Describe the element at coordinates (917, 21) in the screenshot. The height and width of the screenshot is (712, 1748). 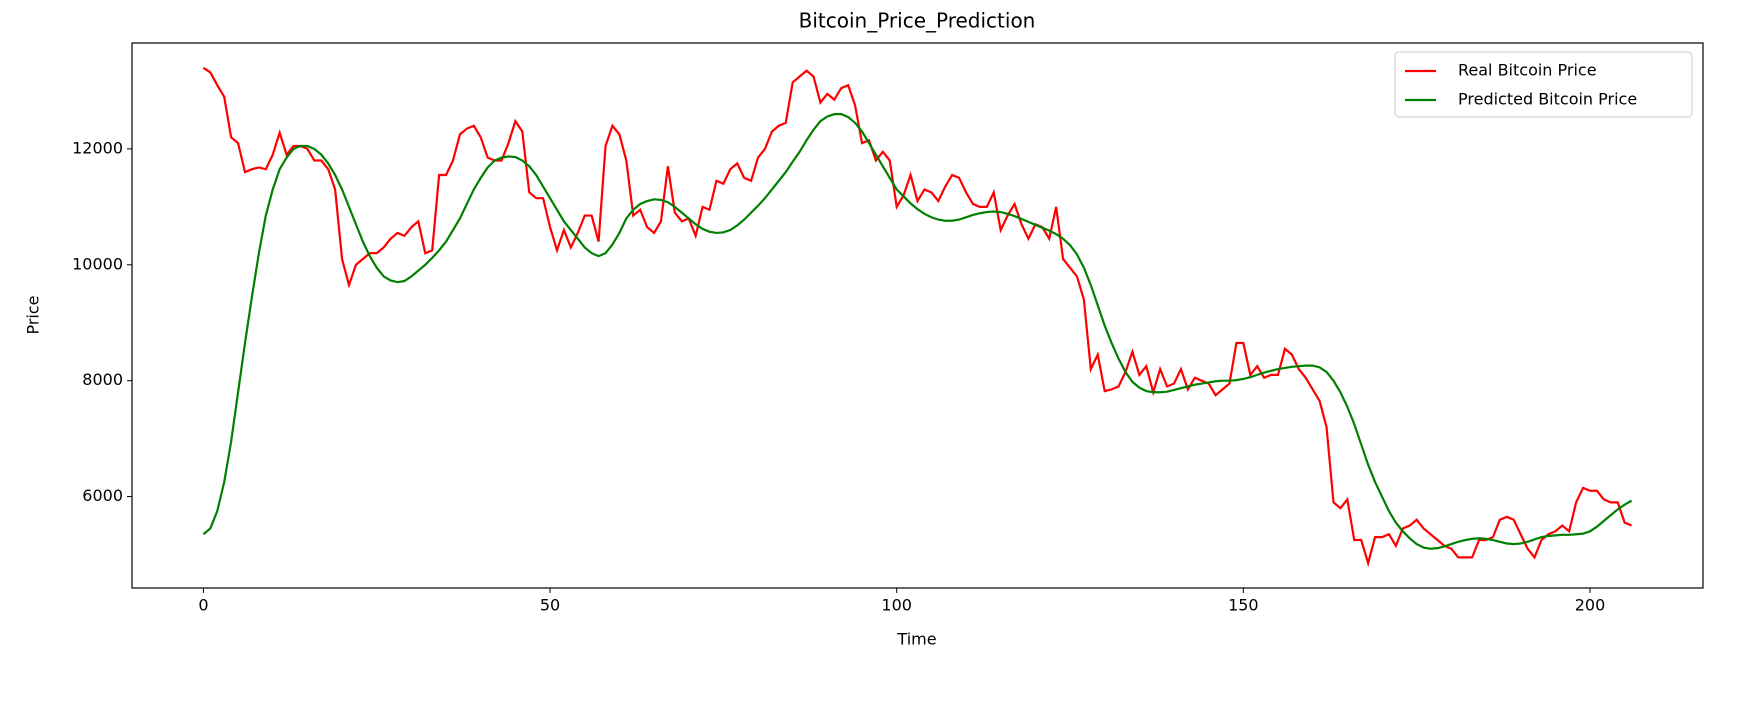
I see `chart-title: Bitcoin_Price_Prediction` at that location.